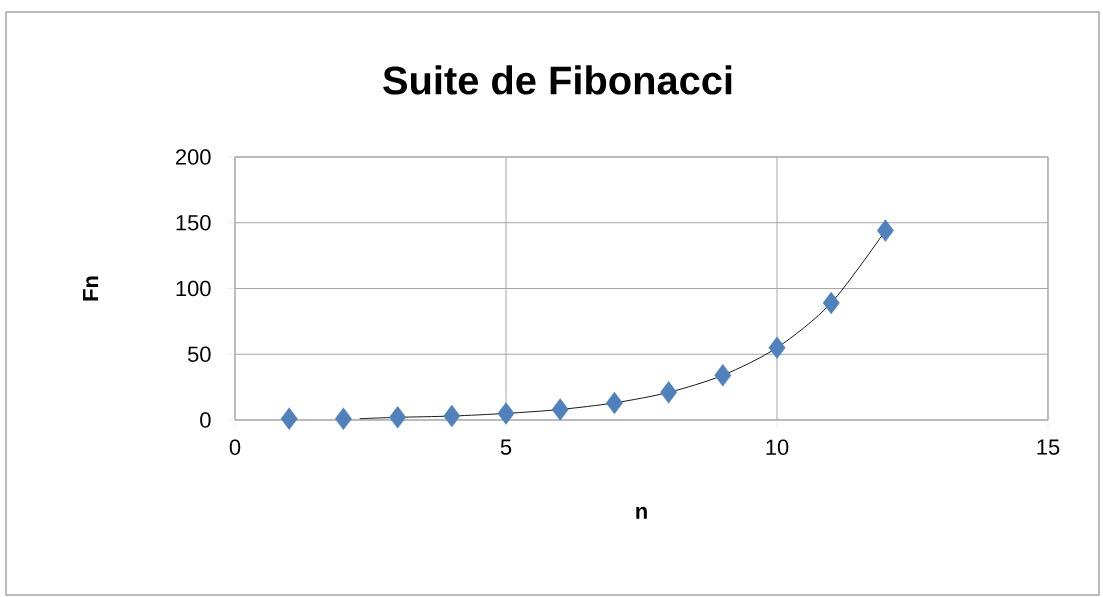 This screenshot has height=597, width=1103. I want to click on chart-title: Suite de Fibonacci, so click(557, 80).